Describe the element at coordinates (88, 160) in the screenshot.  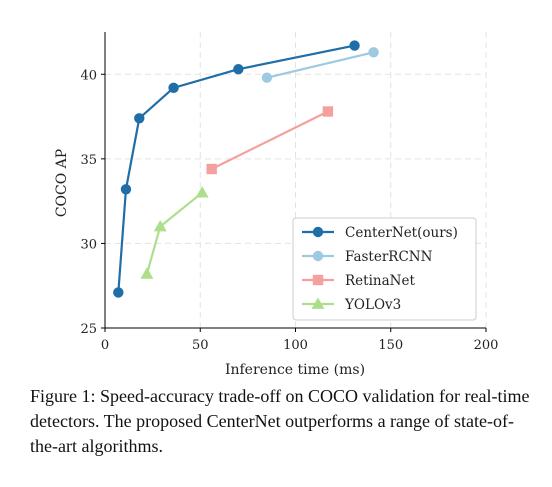
I see `y-tick-label: 35` at that location.